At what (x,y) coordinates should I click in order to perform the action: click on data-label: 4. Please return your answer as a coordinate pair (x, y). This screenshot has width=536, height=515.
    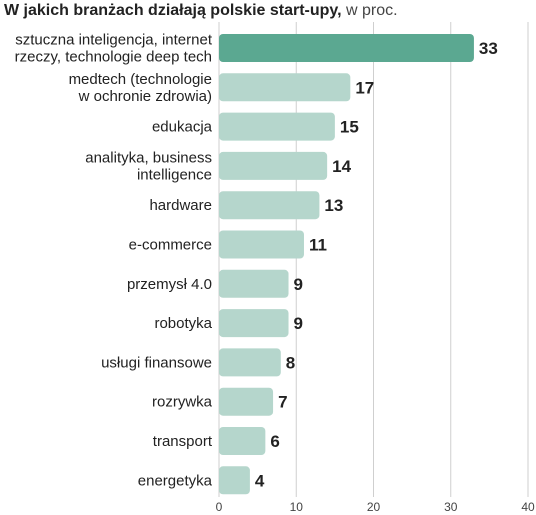
    Looking at the image, I should click on (260, 480).